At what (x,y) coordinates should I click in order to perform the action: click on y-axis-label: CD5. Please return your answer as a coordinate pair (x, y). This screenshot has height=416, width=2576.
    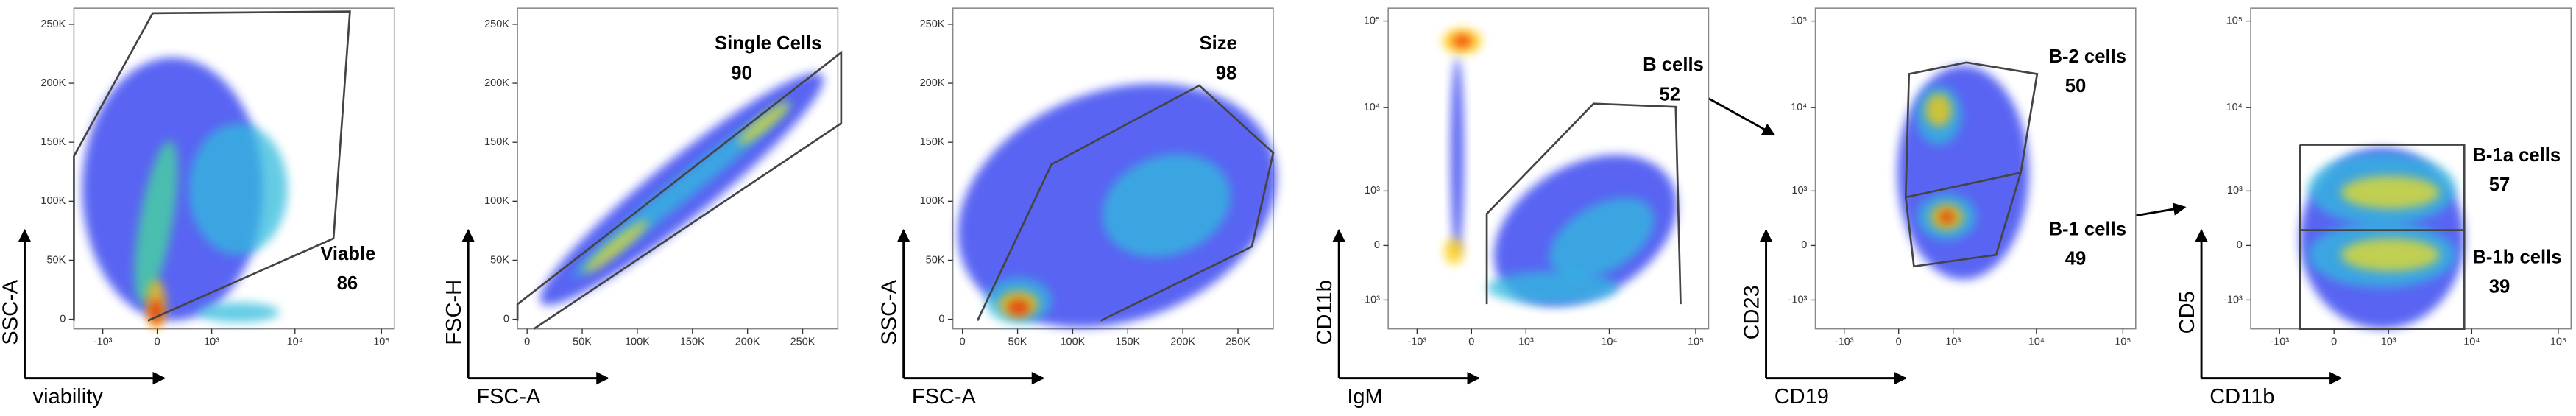
    Looking at the image, I should click on (2187, 312).